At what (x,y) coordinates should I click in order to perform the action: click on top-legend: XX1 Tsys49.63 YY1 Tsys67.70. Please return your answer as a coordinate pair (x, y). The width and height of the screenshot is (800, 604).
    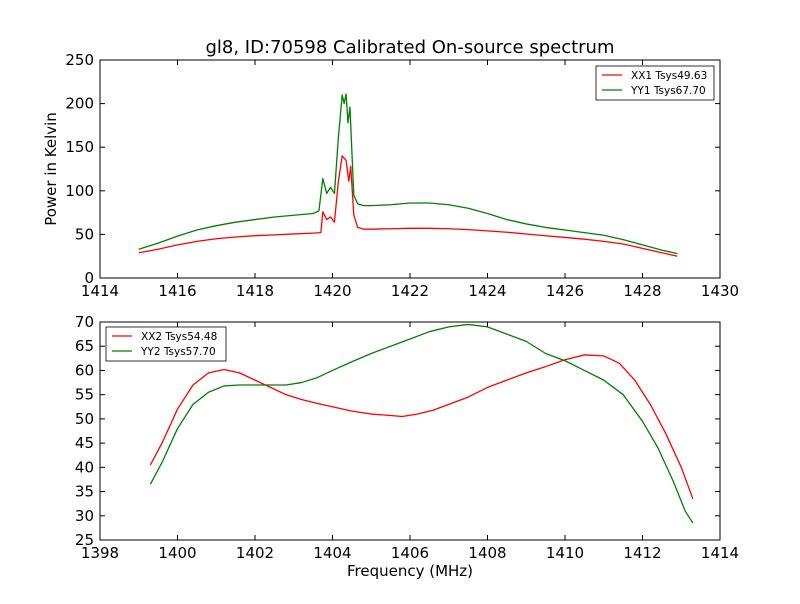
    Looking at the image, I should click on (655, 83).